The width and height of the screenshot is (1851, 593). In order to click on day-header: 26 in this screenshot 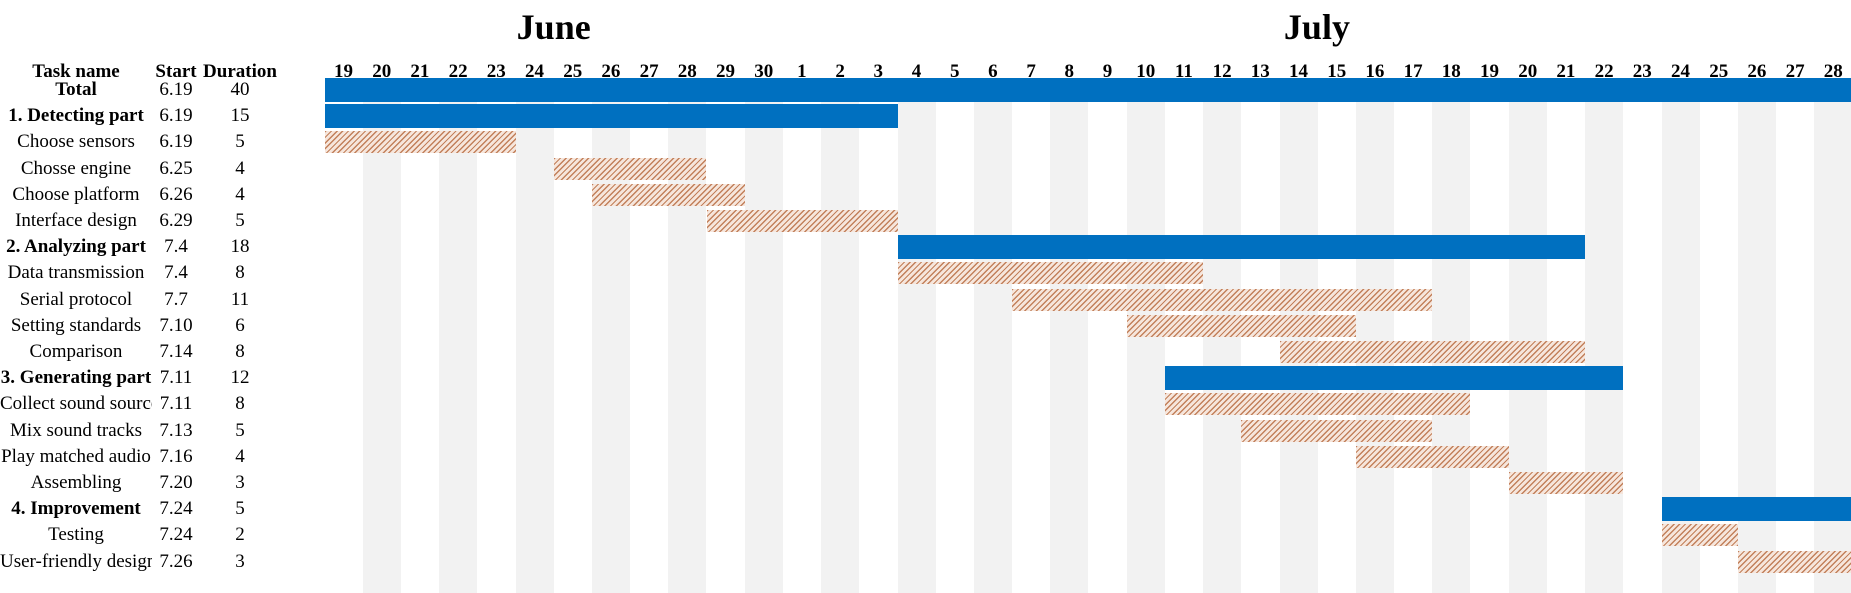, I will do `click(1757, 71)`.